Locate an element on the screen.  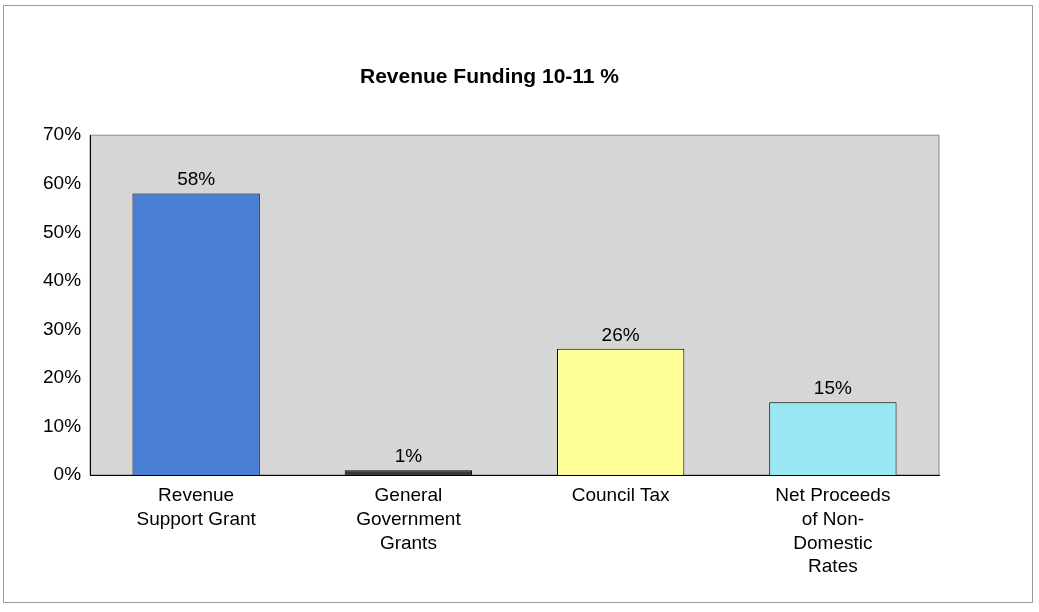
data-label: 1% is located at coordinates (408, 455).